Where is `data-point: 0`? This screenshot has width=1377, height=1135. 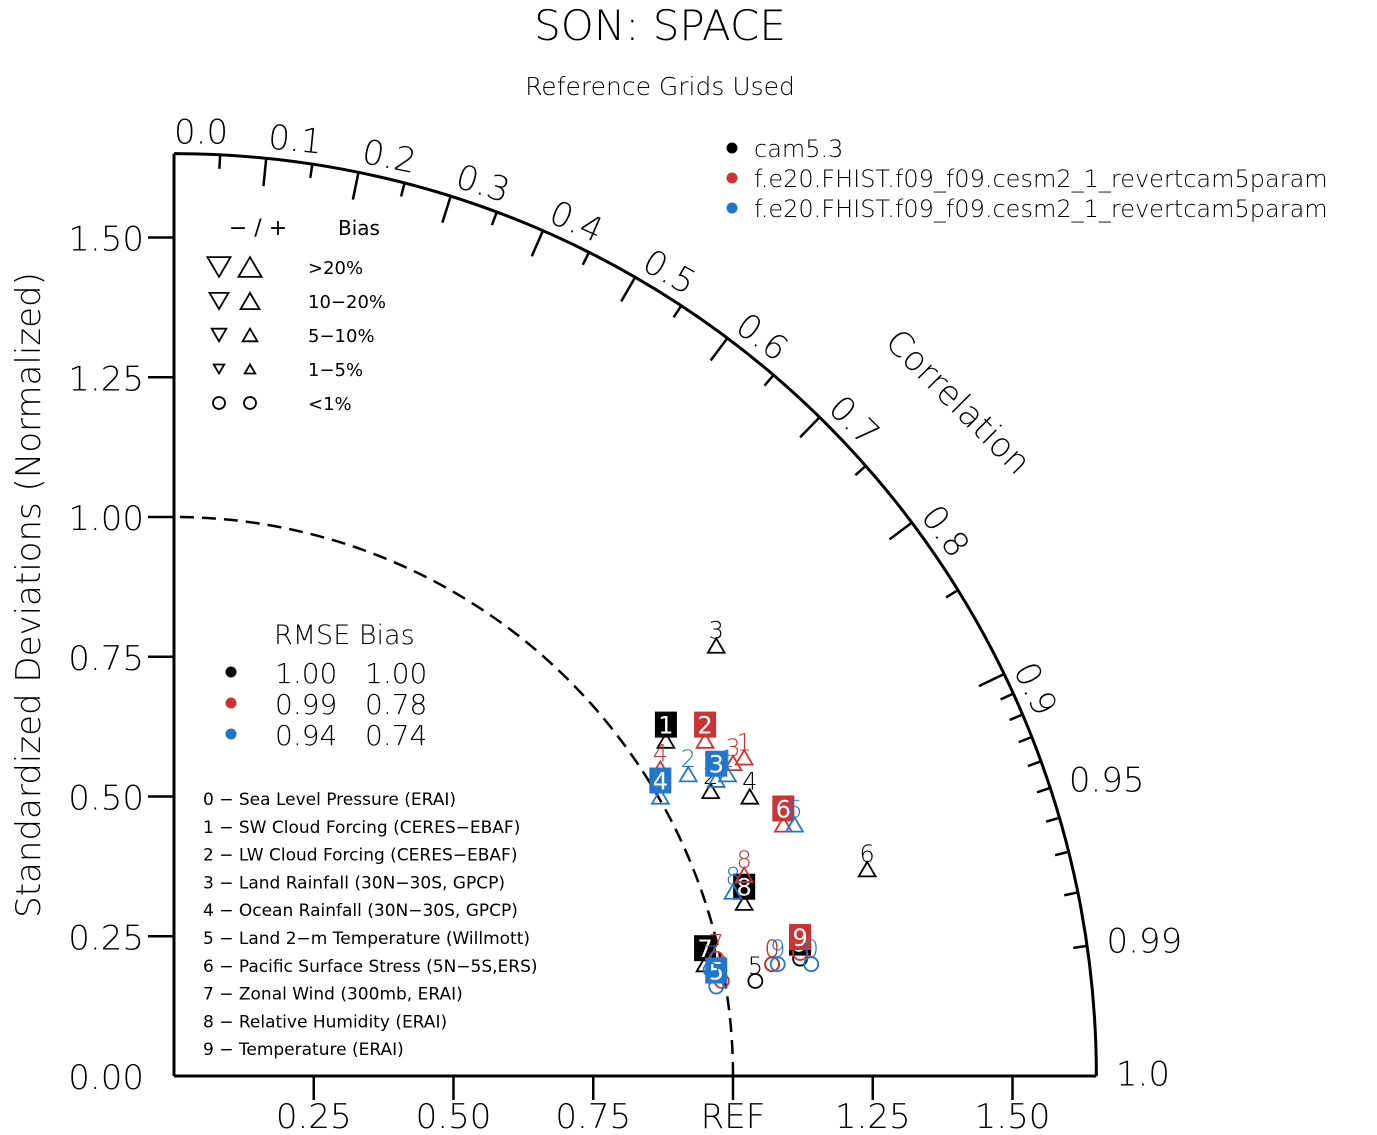
data-point: 0 is located at coordinates (811, 954).